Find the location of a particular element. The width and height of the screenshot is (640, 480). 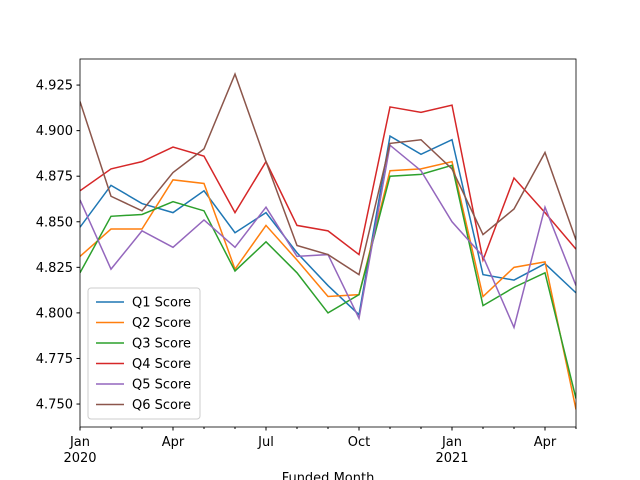

y-tick-label: 4.825 is located at coordinates (54, 268).